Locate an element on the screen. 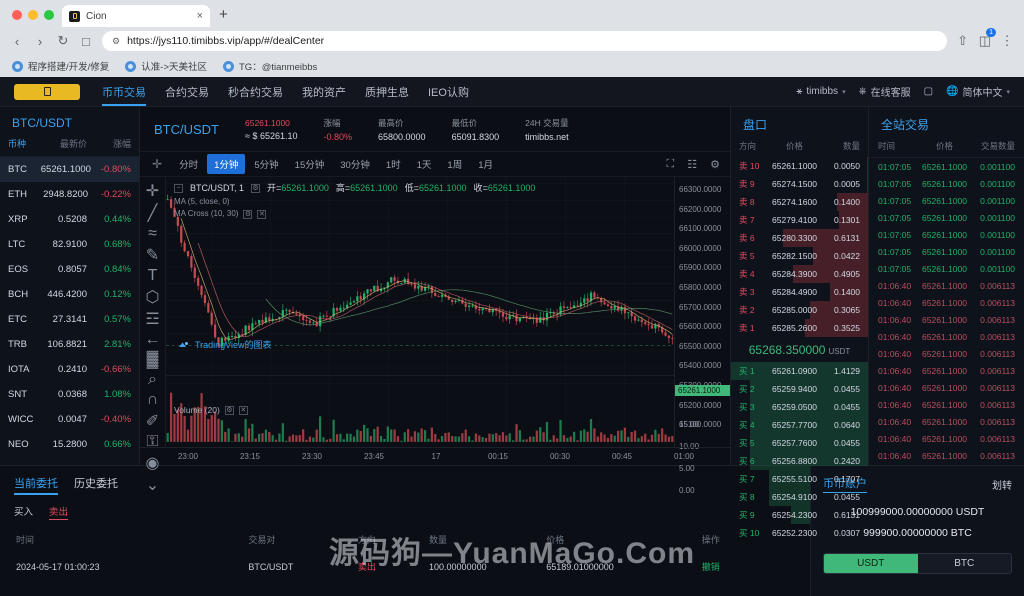  support-link: ⎈ 在线客服 is located at coordinates (885, 91).